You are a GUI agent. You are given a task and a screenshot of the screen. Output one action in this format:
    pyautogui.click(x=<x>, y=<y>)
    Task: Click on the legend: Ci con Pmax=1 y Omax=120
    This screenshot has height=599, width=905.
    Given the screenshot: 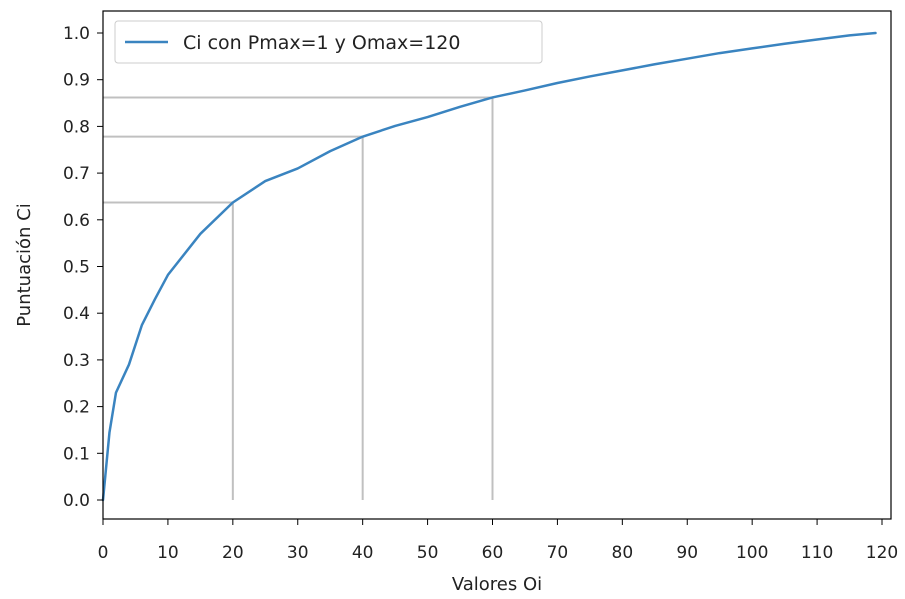 What is the action you would take?
    pyautogui.click(x=328, y=42)
    